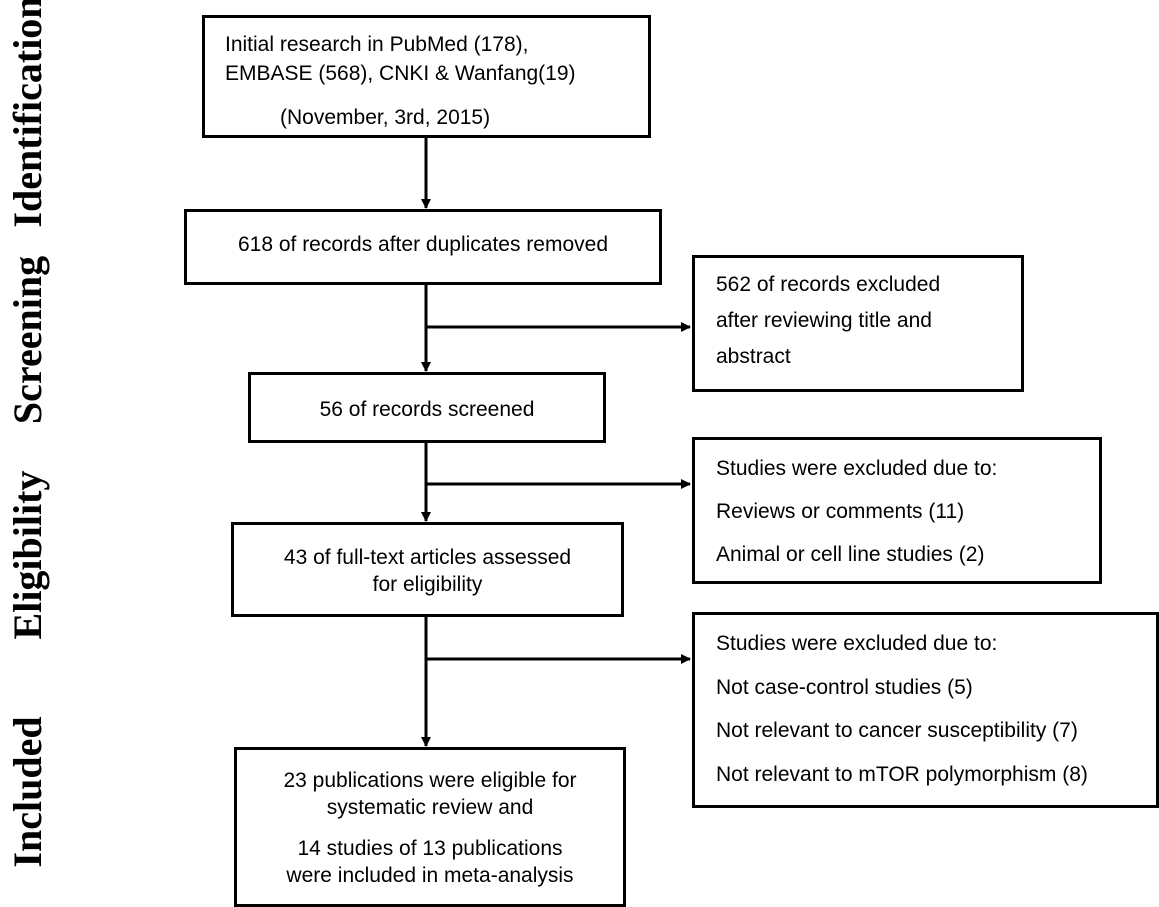 Image resolution: width=1159 pixels, height=907 pixels. What do you see at coordinates (844, 687) in the screenshot?
I see `excluded-included-item: Not case-control studies (5)` at bounding box center [844, 687].